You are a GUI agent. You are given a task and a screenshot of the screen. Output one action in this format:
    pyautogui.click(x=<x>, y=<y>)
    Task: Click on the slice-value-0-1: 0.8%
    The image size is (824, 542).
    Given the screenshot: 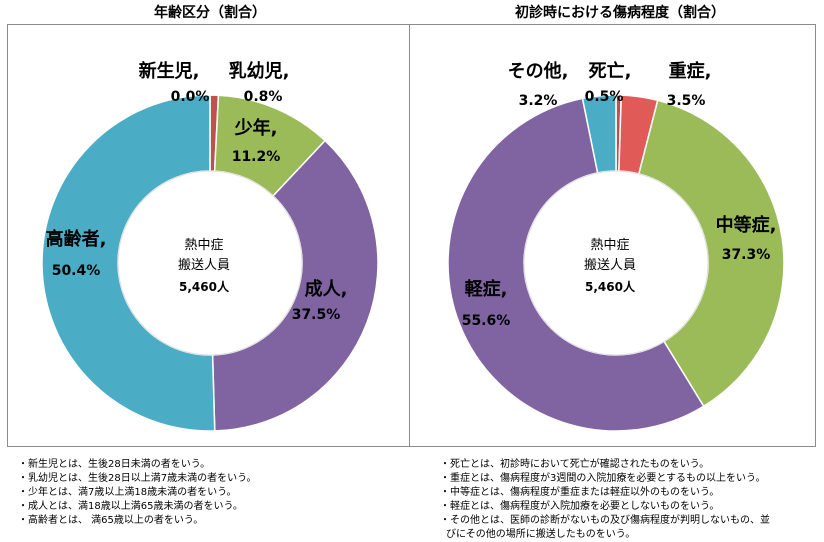 What is the action you would take?
    pyautogui.click(x=263, y=97)
    